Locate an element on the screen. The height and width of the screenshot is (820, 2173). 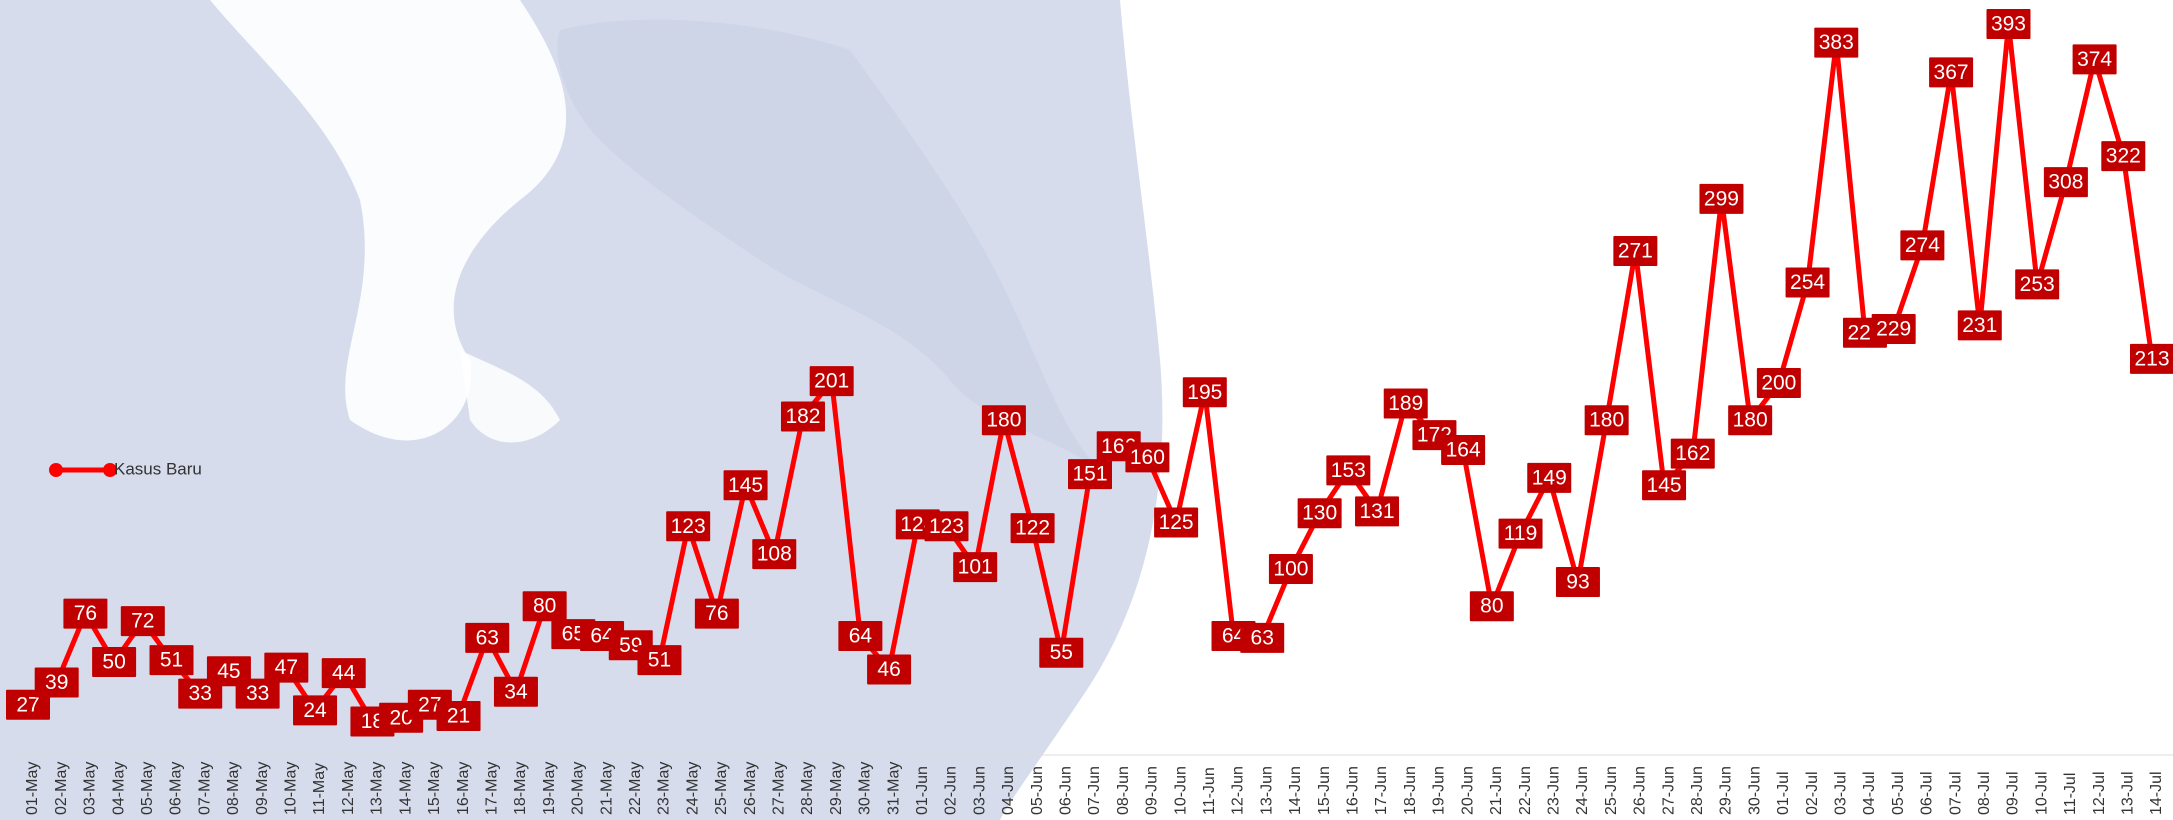
x-tick-label: 24-Jun is located at coordinates (1582, 790).